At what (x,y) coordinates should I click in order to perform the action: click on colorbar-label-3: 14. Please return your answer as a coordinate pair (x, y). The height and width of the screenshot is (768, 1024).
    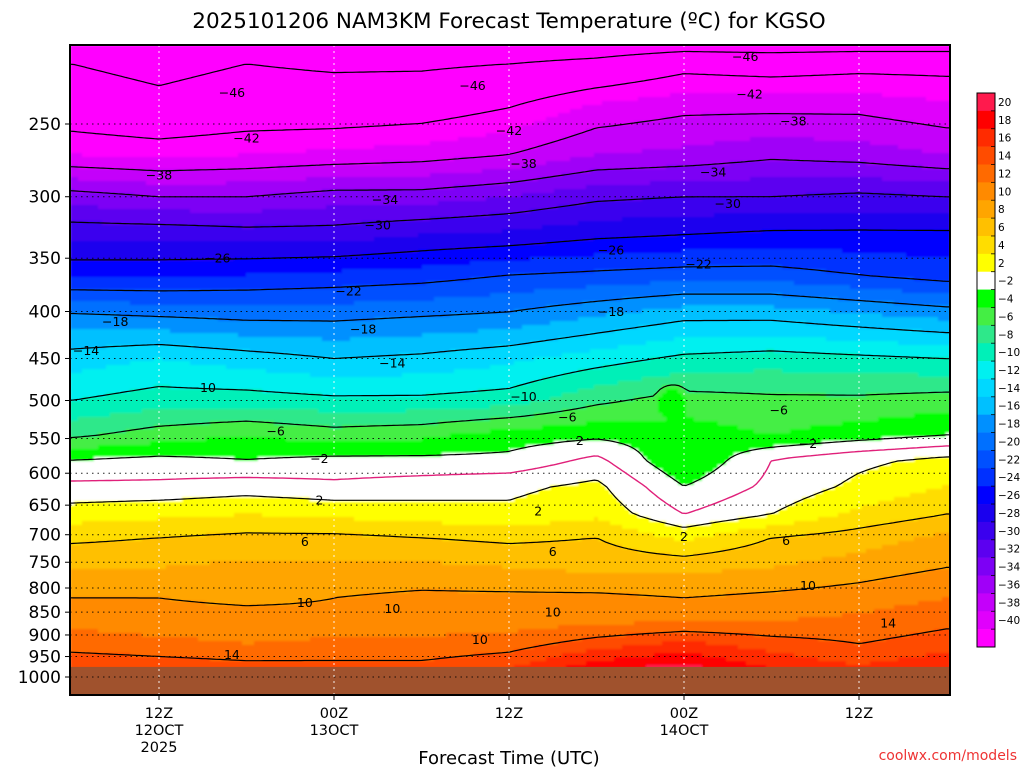
    Looking at the image, I should click on (1005, 157).